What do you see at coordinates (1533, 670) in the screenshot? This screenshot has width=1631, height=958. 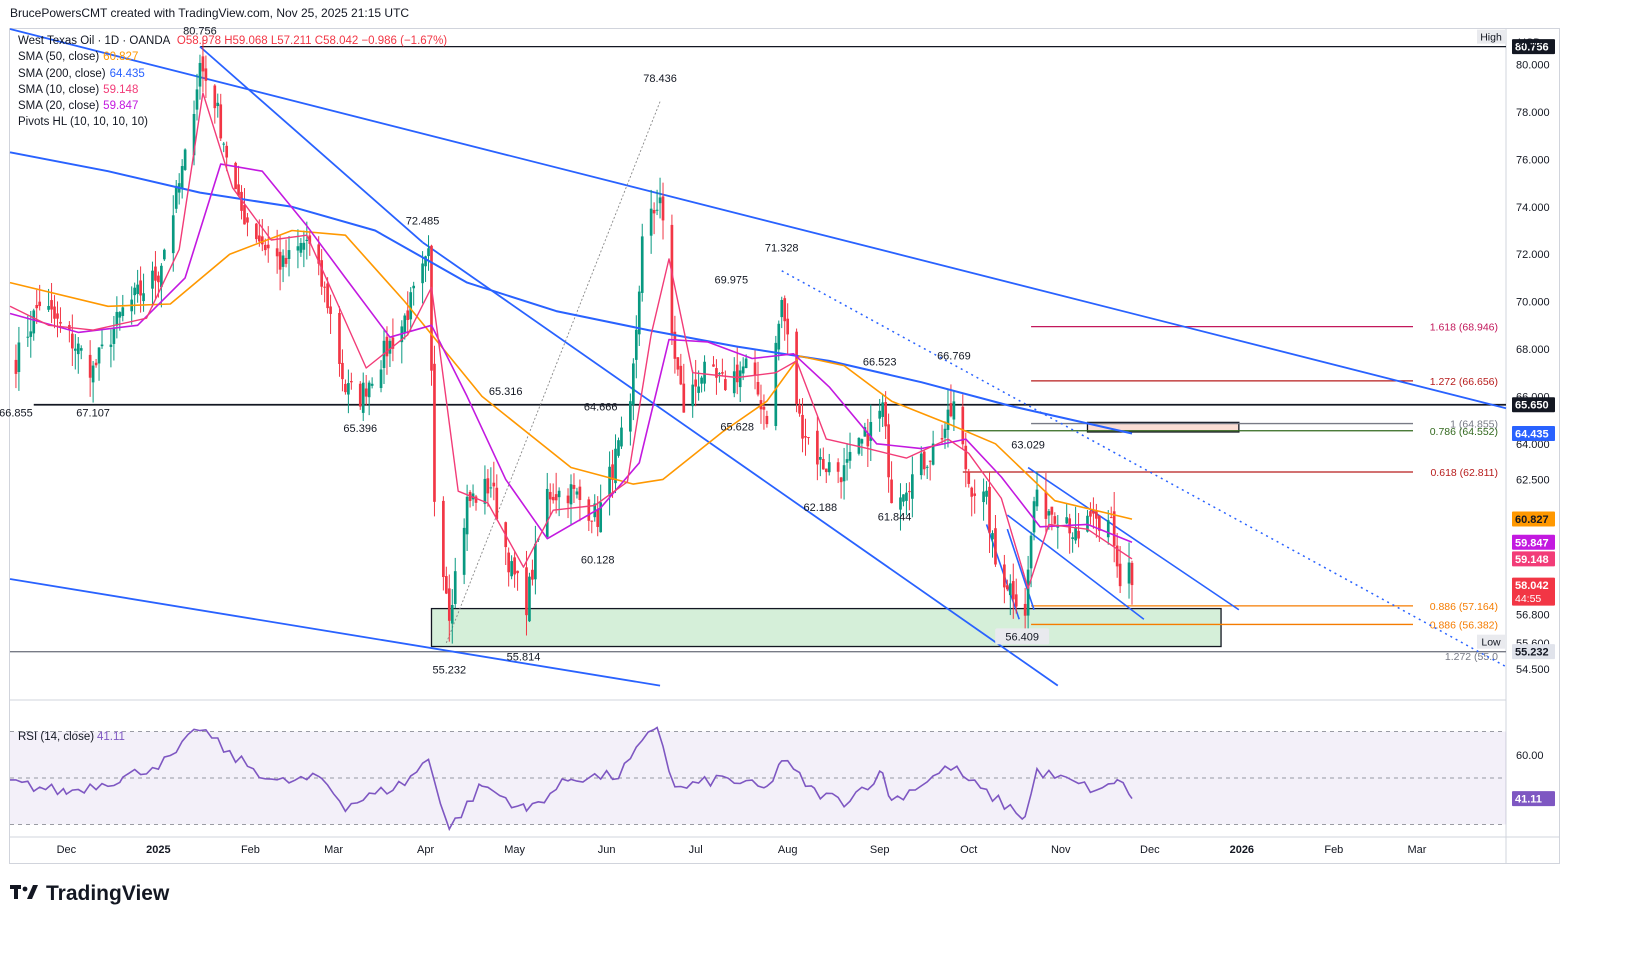 I see `price-tick-label: 54.500` at bounding box center [1533, 670].